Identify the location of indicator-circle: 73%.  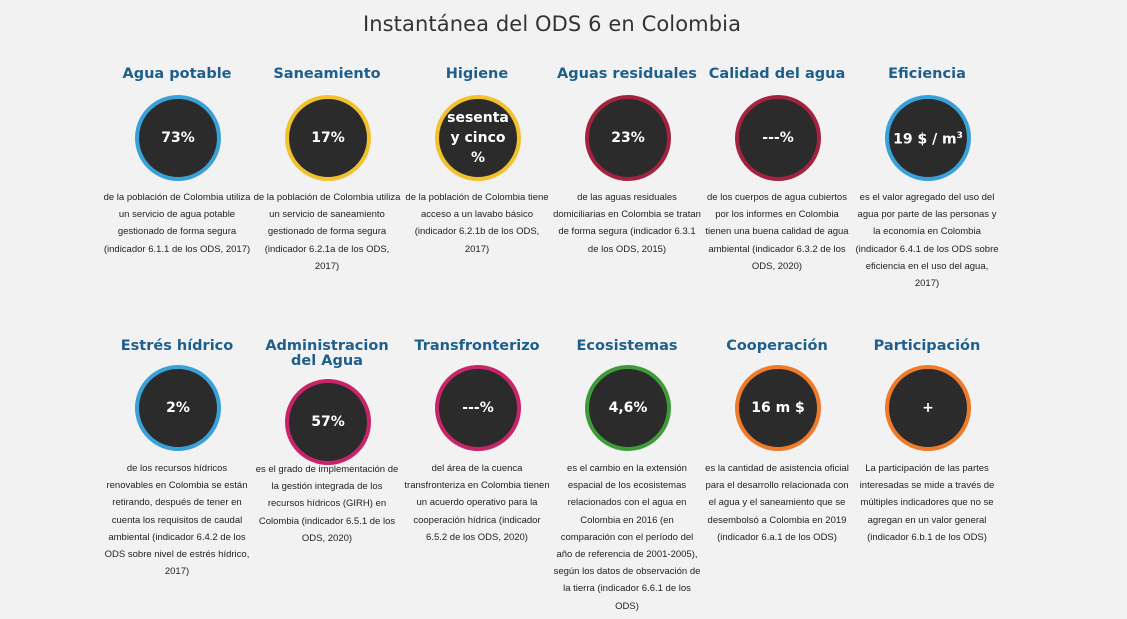
(178, 138).